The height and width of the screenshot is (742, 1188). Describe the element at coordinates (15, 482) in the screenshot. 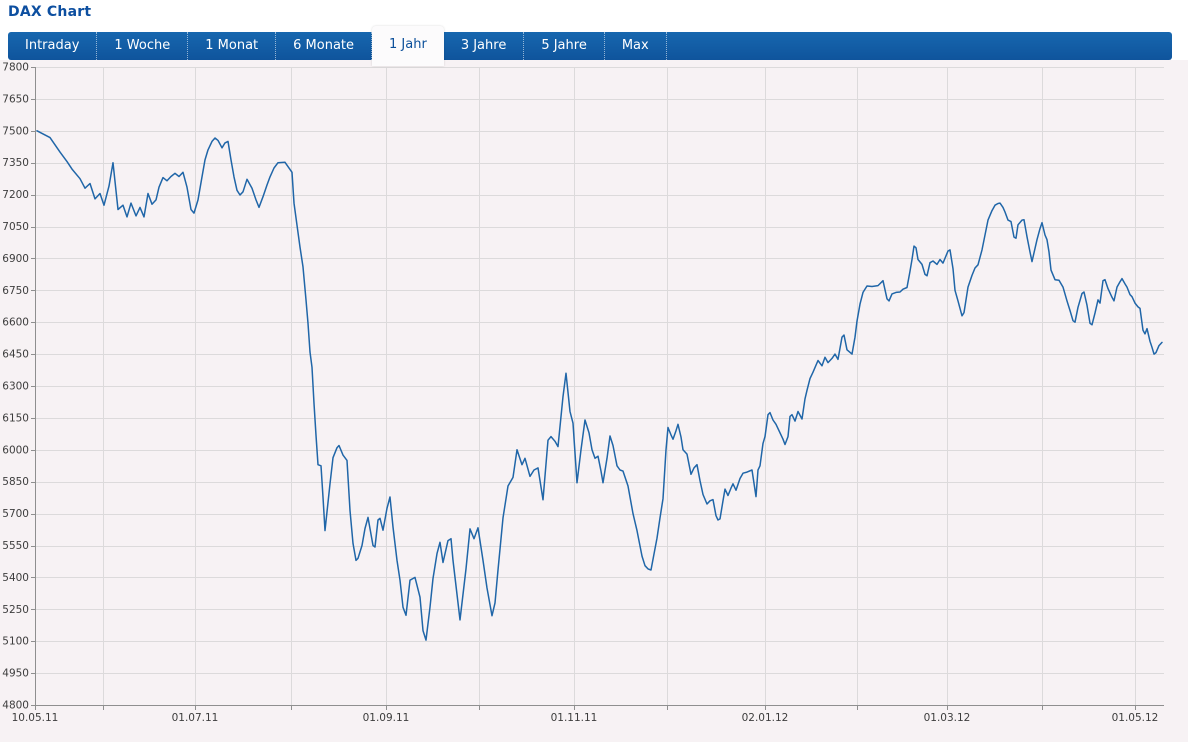

I see `y-tick-label: 5850` at that location.